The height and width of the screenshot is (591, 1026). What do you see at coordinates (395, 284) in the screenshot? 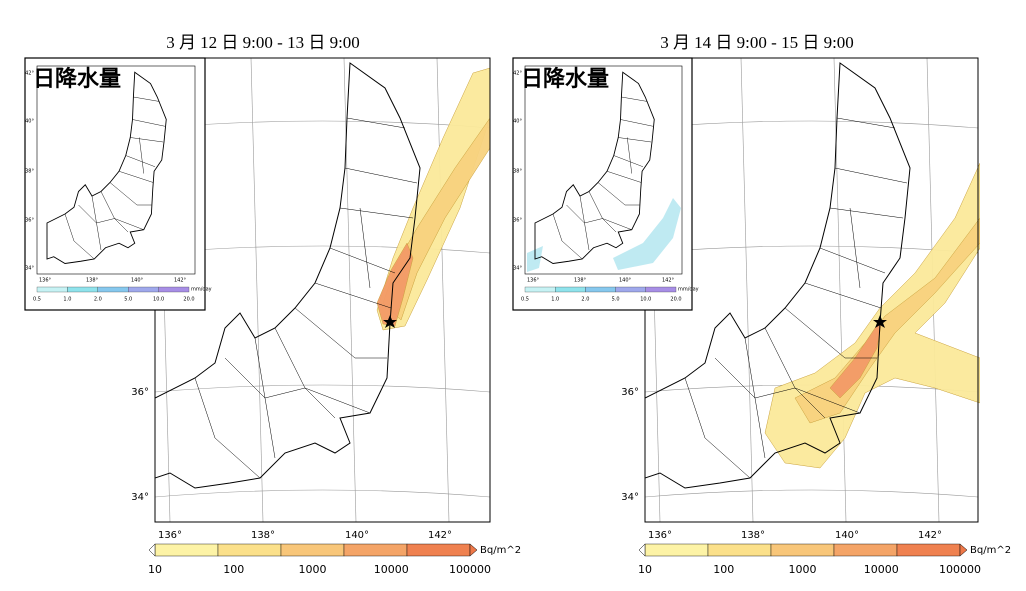
I see `plume` at bounding box center [395, 284].